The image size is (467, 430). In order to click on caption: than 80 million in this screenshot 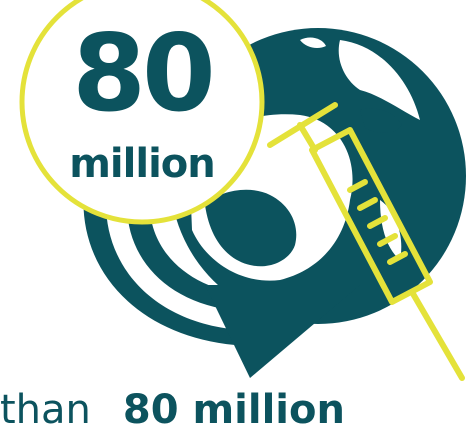, I will do `click(233, 408)`.